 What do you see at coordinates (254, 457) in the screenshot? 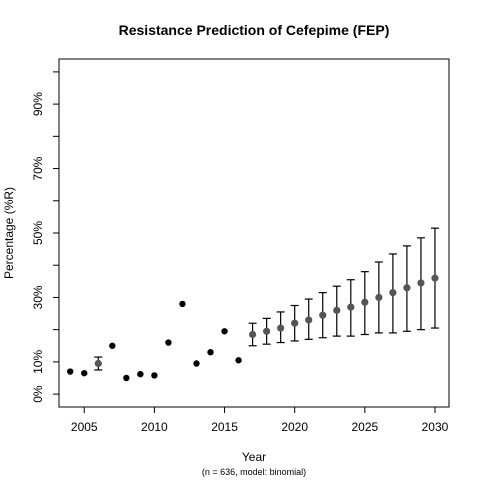
I see `x-axis-label: Year` at bounding box center [254, 457].